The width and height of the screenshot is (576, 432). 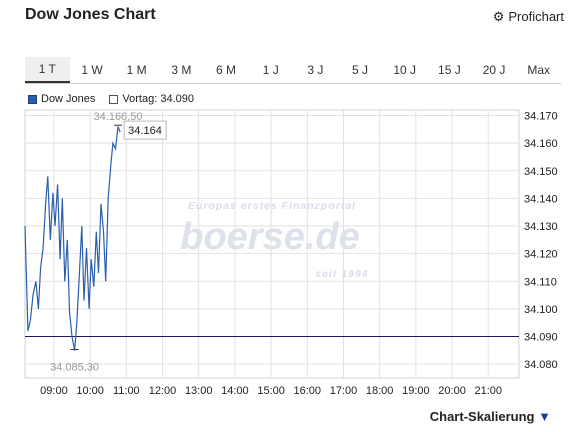 What do you see at coordinates (544, 416) in the screenshot?
I see `chevron-down-icon: ▼` at bounding box center [544, 416].